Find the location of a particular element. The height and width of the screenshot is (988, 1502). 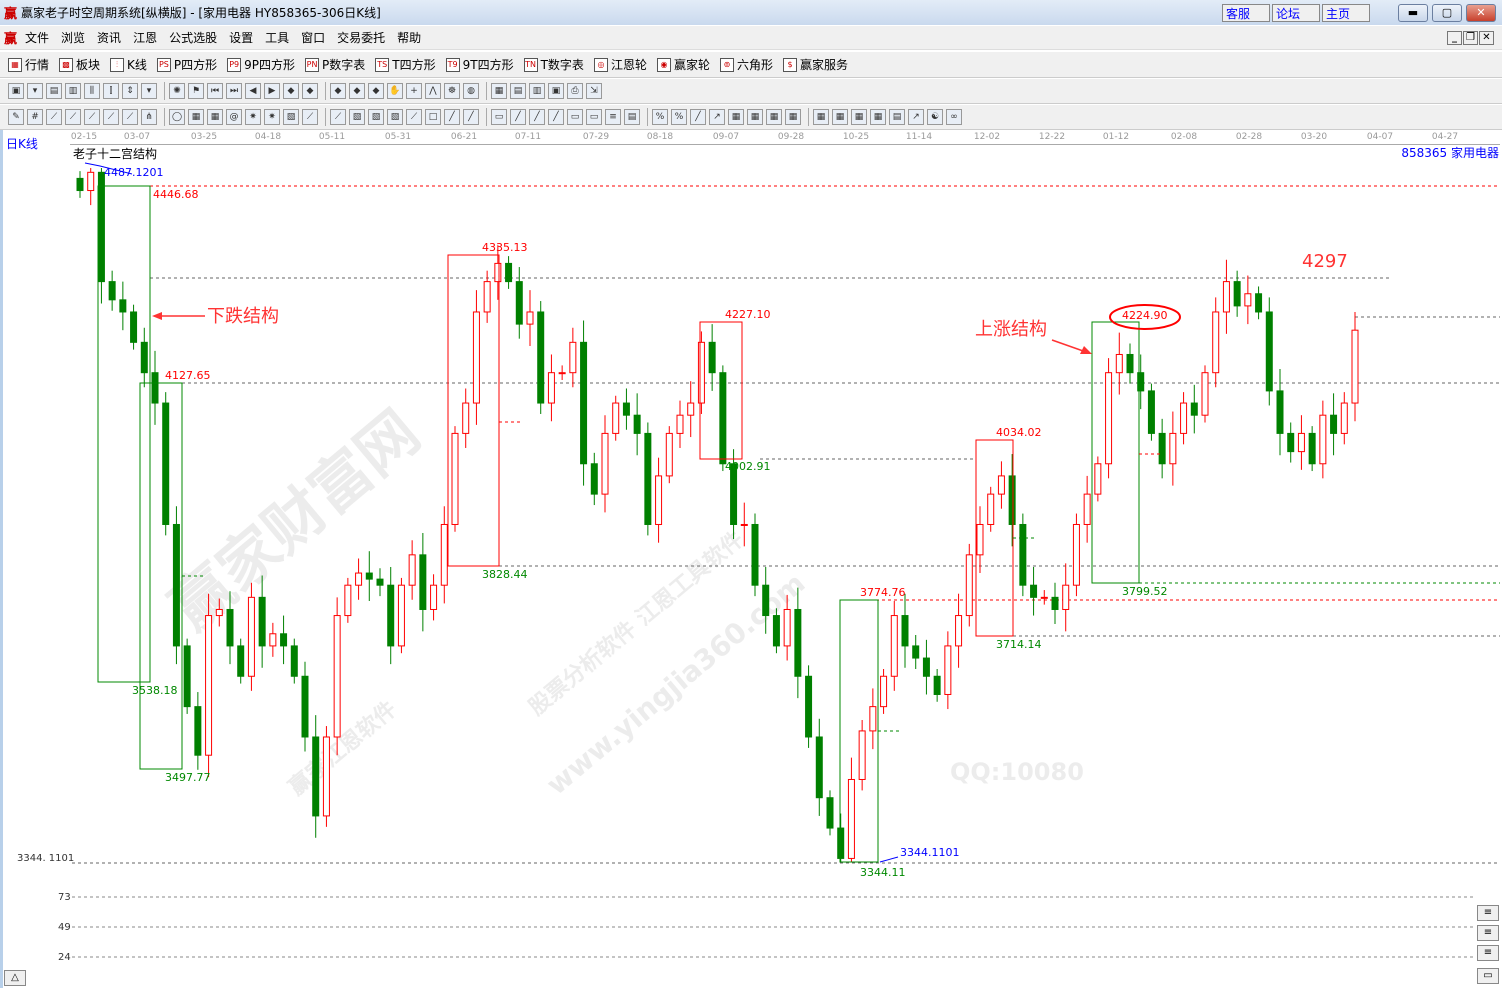

toolbar-button: ▩ 板块 is located at coordinates (79, 64).